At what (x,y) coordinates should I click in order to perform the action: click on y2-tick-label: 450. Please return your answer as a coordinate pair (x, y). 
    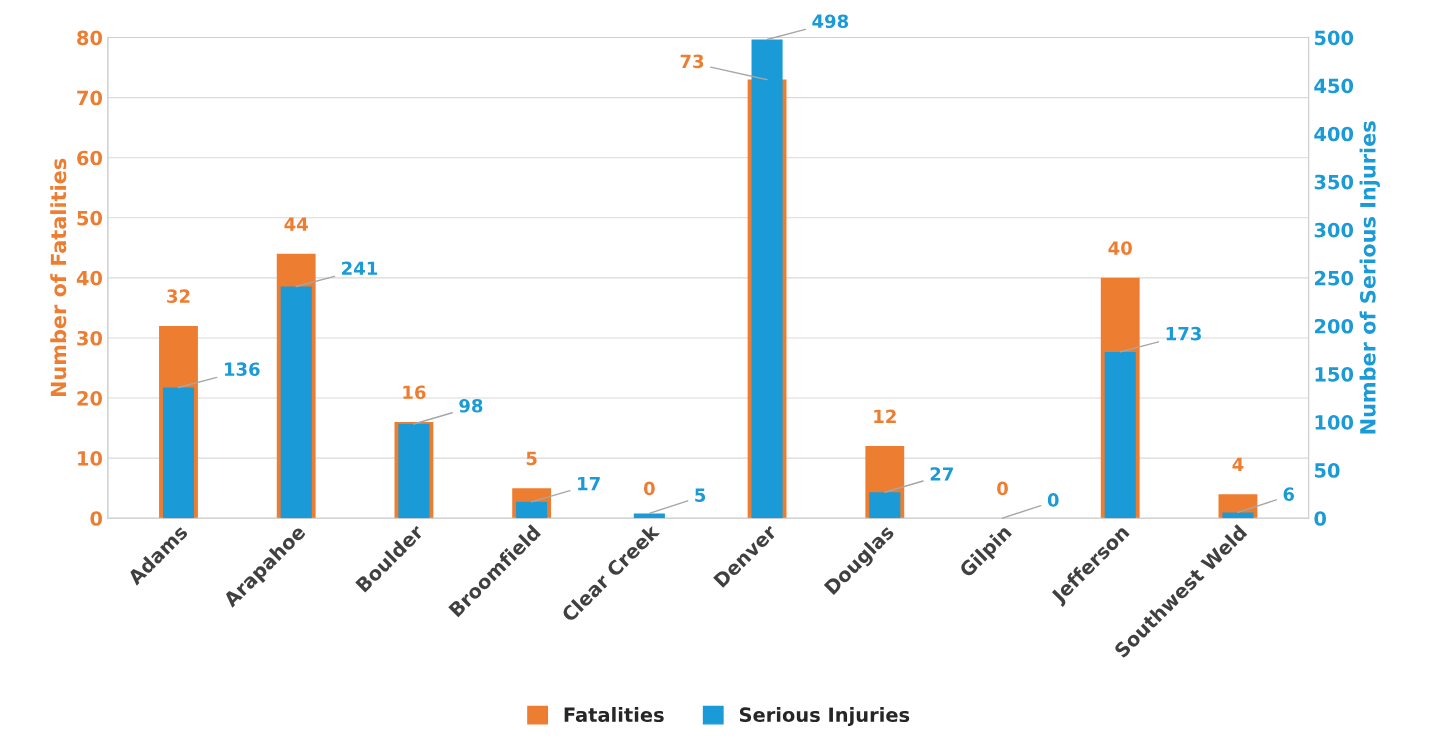
    Looking at the image, I should click on (1334, 86).